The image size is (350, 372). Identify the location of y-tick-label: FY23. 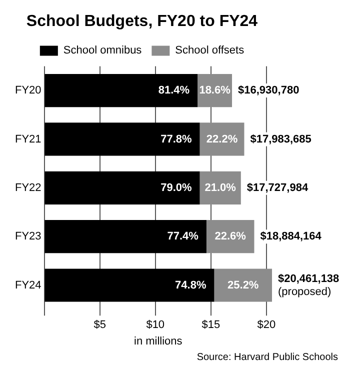
(28, 236).